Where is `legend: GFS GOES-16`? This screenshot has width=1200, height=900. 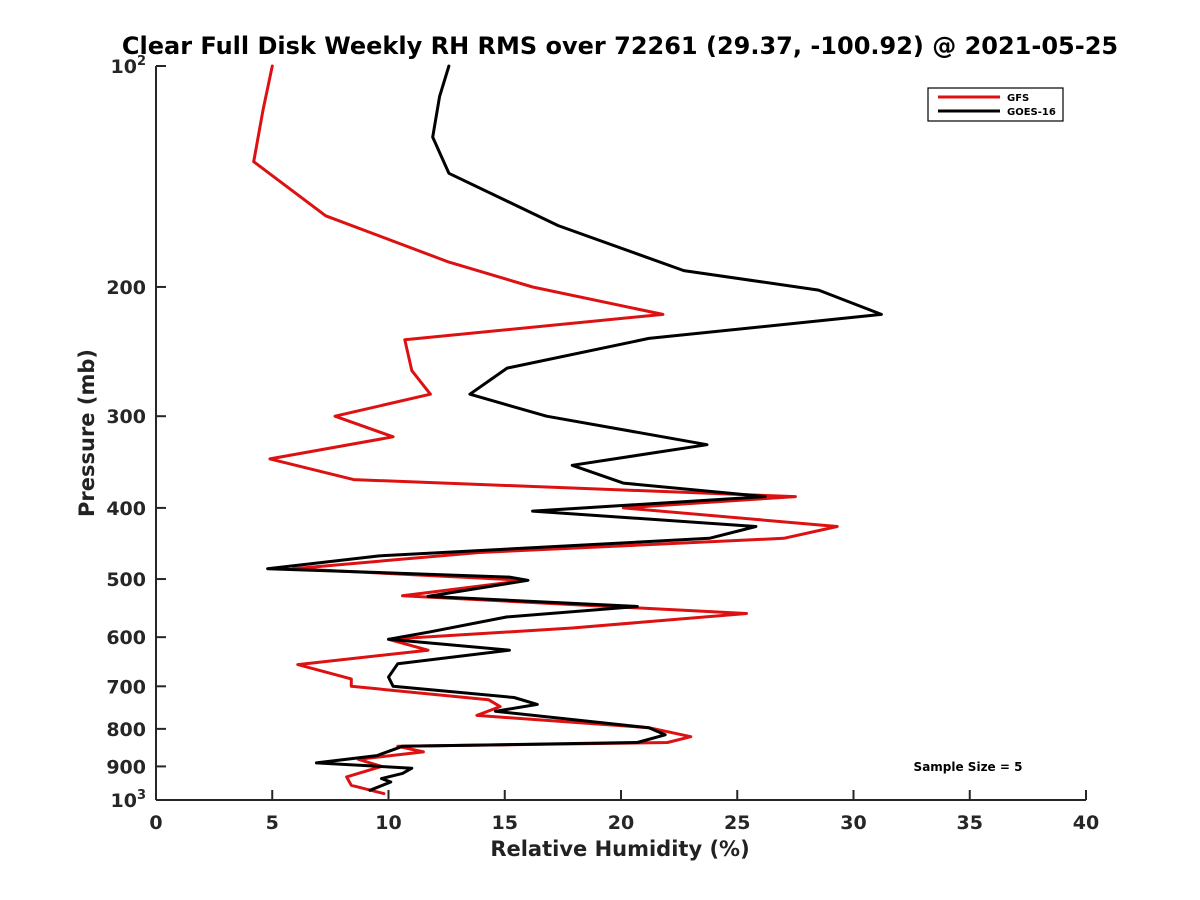 legend: GFS GOES-16 is located at coordinates (995, 104).